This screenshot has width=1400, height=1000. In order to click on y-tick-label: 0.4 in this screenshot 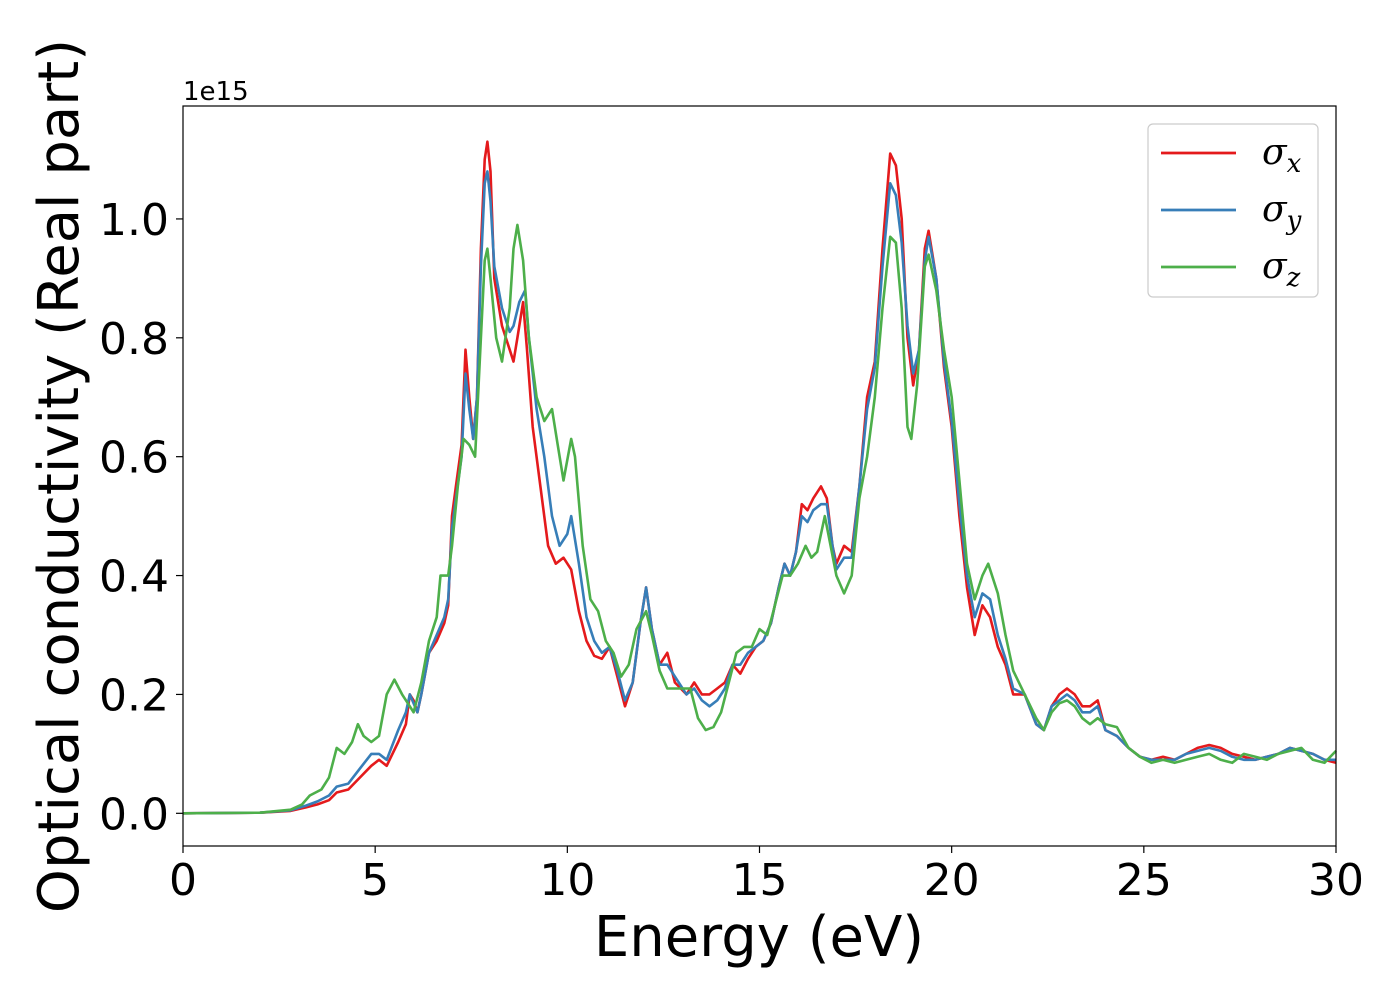, I will do `click(134, 577)`.